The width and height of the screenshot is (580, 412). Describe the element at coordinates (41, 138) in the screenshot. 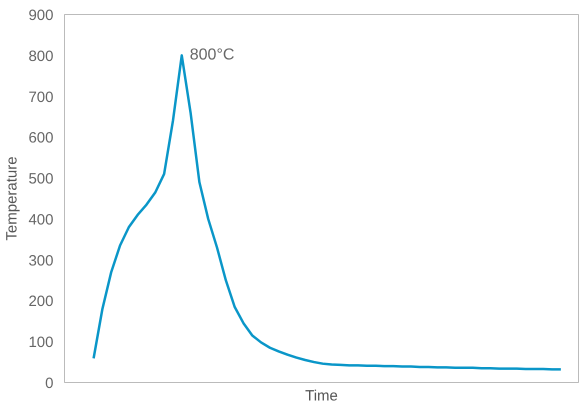

I see `y-tick-label: 600` at that location.